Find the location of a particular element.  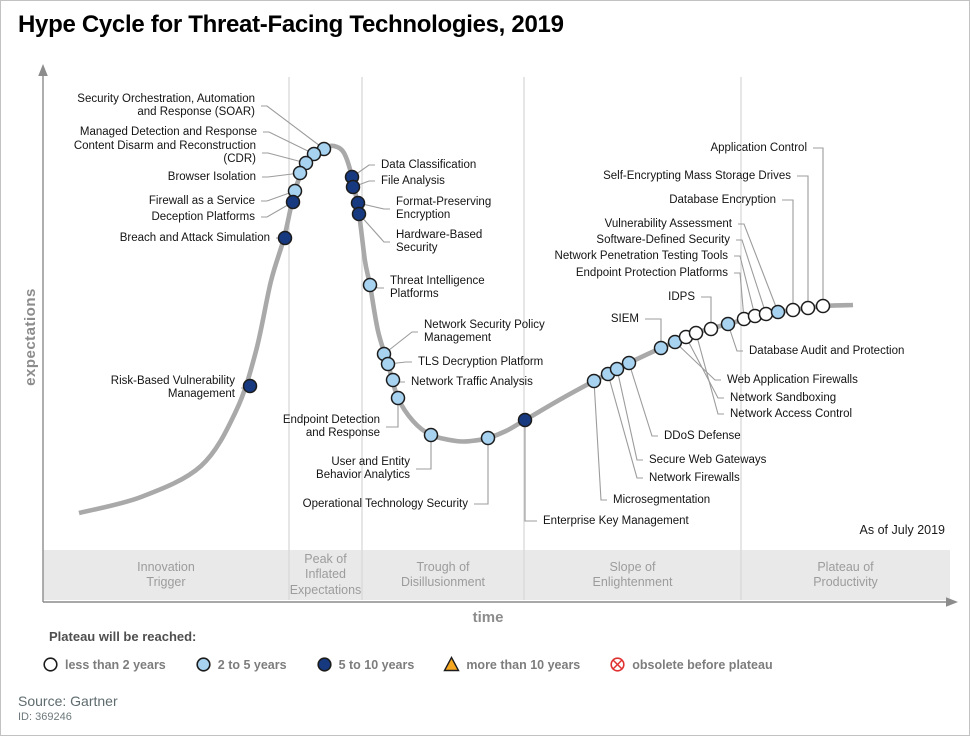

tech-dot-endpoint-detection-and-response is located at coordinates (398, 398).